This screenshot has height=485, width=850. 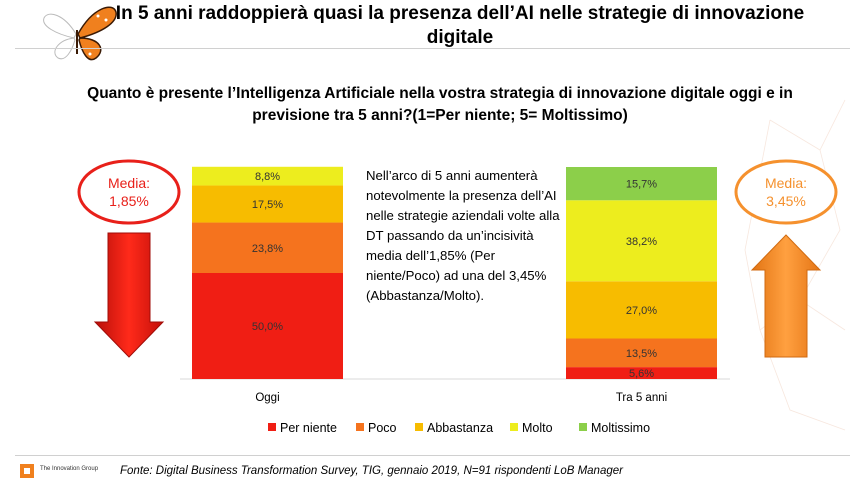 What do you see at coordinates (432, 48) in the screenshot?
I see `header-divider` at bounding box center [432, 48].